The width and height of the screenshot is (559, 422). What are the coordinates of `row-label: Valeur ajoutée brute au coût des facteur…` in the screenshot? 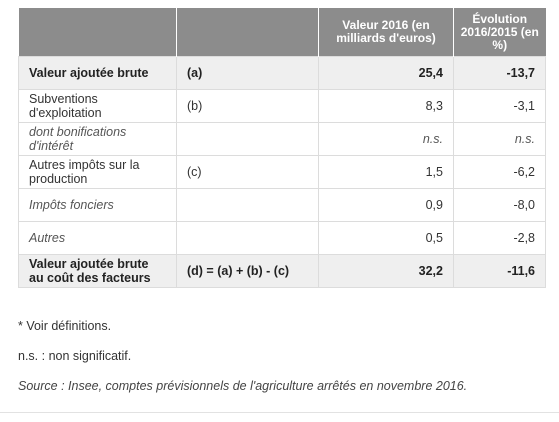 It's located at (97, 271).